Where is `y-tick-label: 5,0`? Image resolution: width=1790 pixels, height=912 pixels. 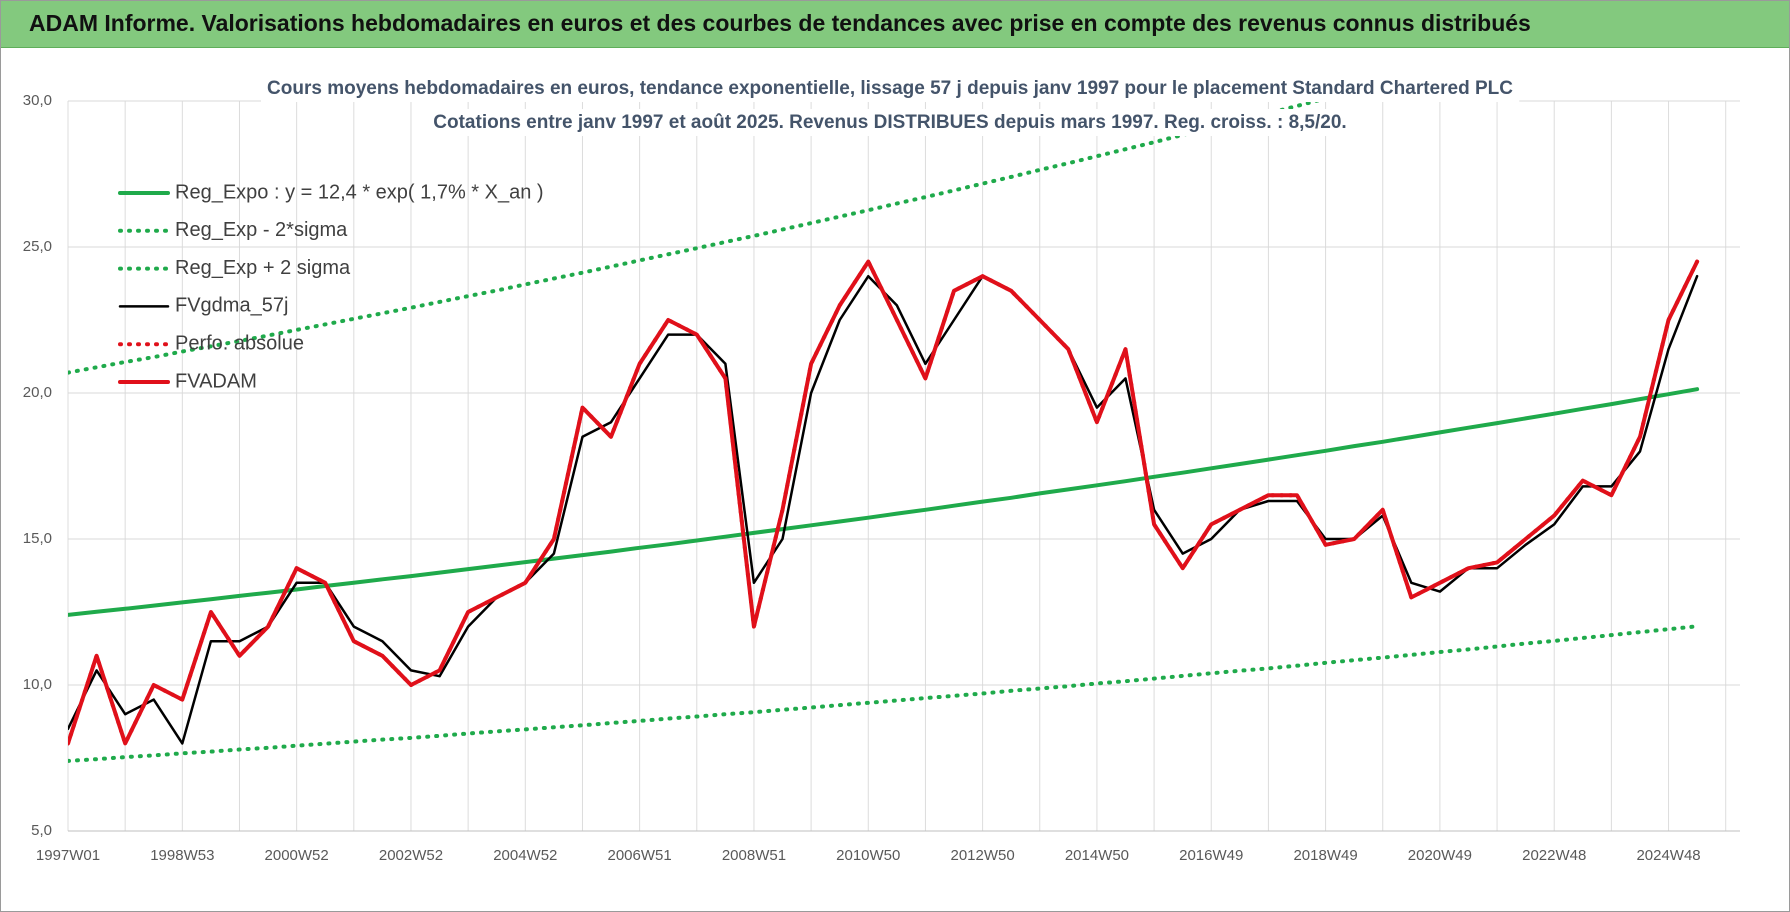
y-tick-label: 5,0 is located at coordinates (41, 830).